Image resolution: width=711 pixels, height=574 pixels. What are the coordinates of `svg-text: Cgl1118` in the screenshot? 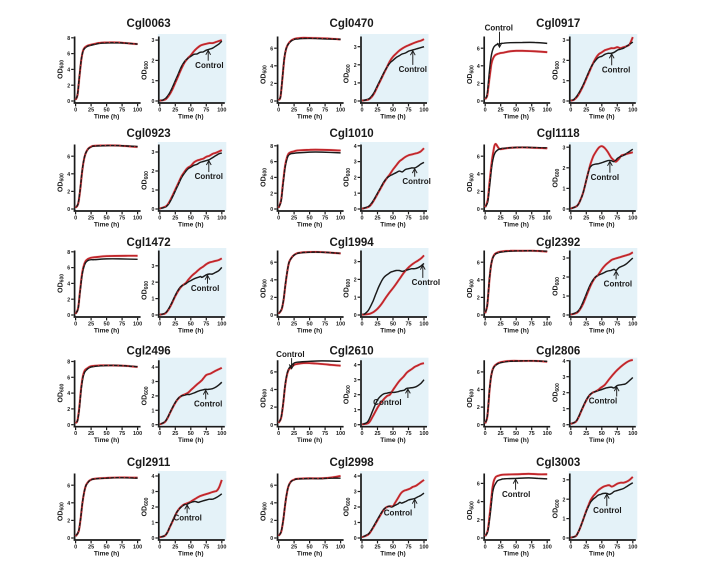 It's located at (558, 134).